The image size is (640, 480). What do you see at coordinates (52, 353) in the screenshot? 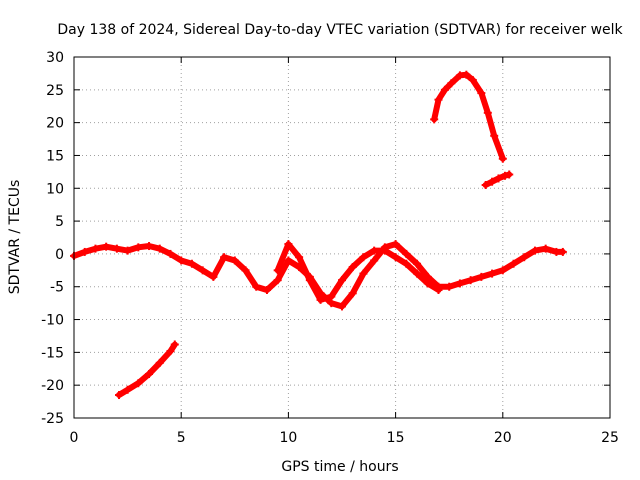
I see `y-tick-label: -15` at bounding box center [52, 353].